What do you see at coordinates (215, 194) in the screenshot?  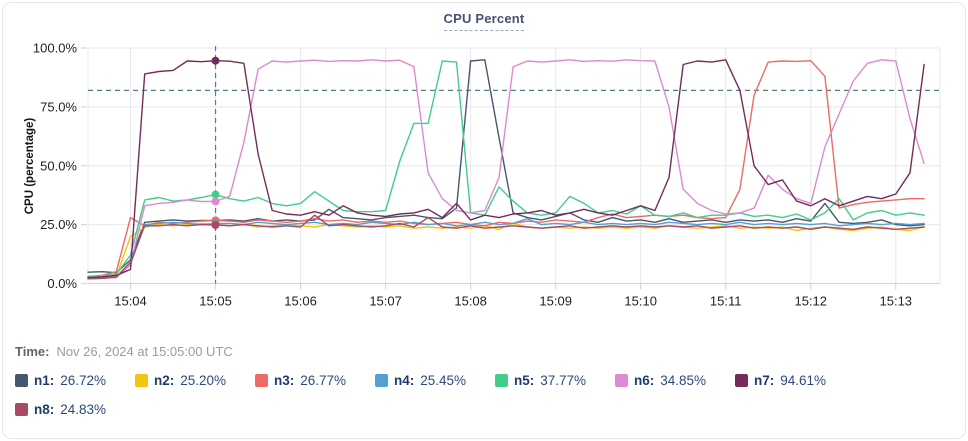 I see `crosshair-marker-n5` at bounding box center [215, 194].